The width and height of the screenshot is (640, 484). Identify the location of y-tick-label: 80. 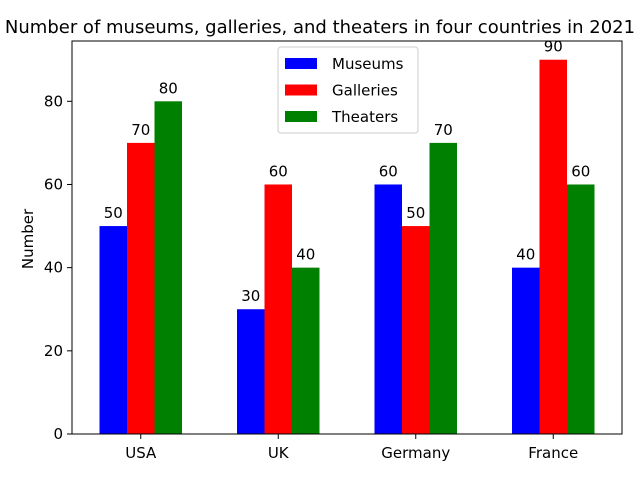
(53, 101).